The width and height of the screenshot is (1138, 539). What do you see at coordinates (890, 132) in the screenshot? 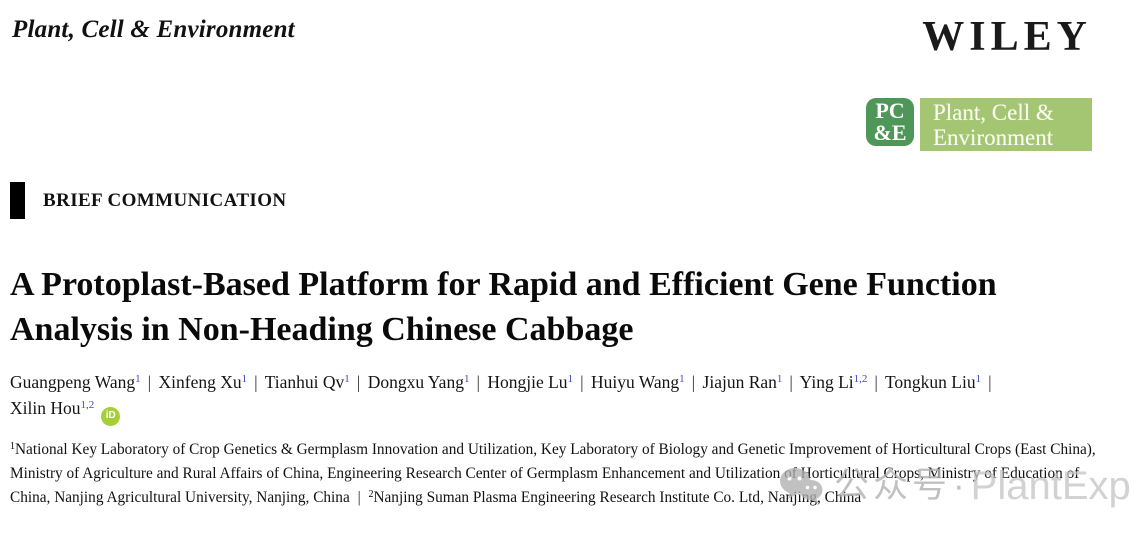
I see `monogram-bottom: &E` at bounding box center [890, 132].